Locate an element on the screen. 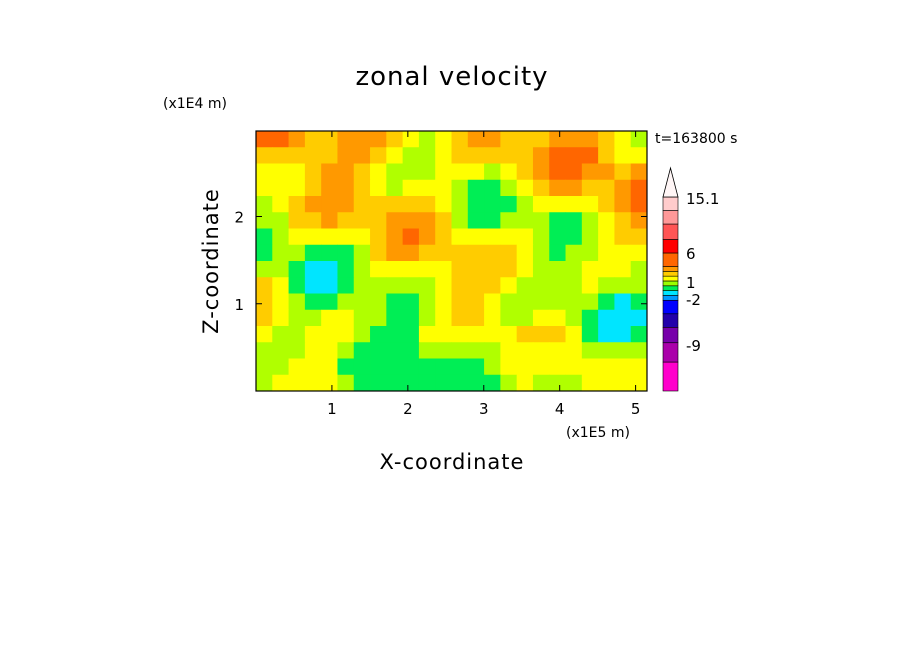 This screenshot has height=654, width=904. colorbar-label: -2 is located at coordinates (693, 300).